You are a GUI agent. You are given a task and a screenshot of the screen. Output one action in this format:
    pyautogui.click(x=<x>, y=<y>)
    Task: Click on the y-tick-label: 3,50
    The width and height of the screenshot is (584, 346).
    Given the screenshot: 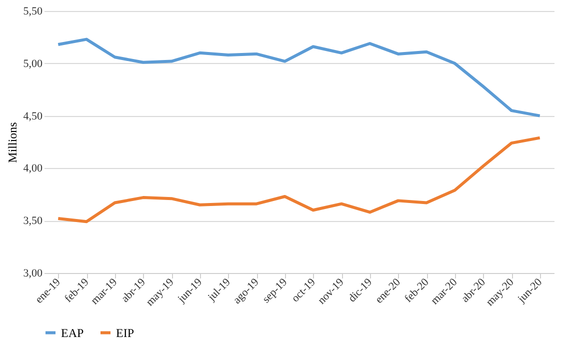 What is the action you would take?
    pyautogui.click(x=33, y=221)
    